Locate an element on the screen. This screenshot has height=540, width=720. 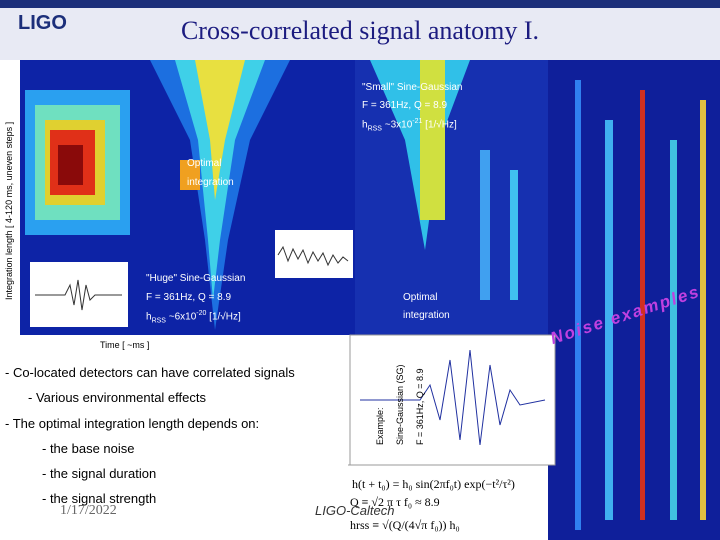
formula: Q ≡ √2 π τ f₀ ≈ 8.9 is located at coordinates (395, 502).